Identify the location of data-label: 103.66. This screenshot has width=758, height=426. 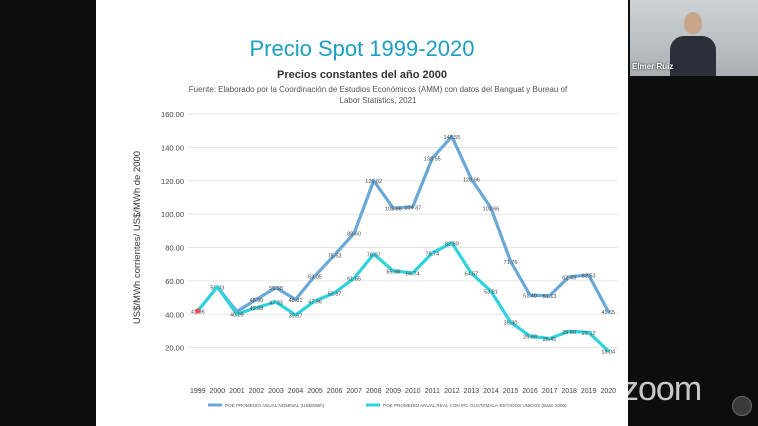
(491, 210).